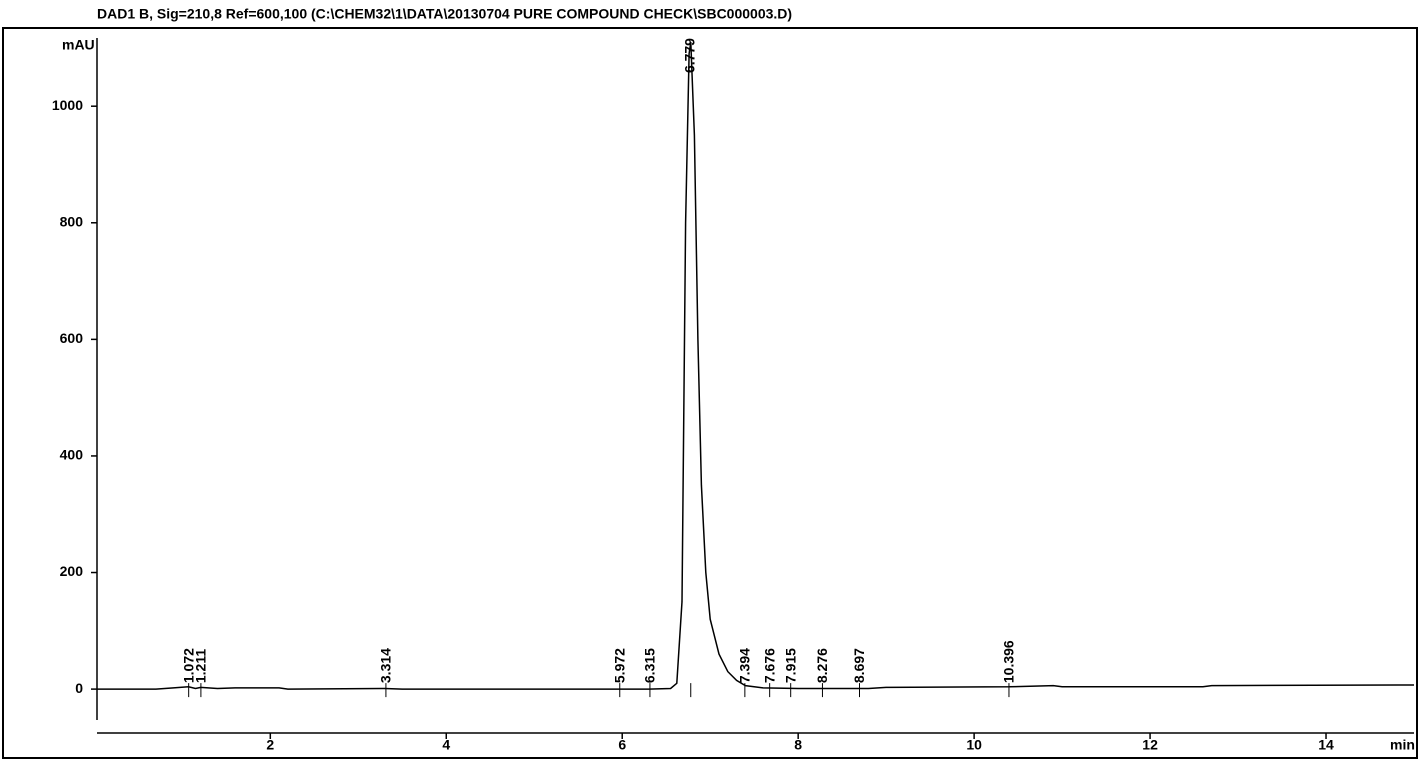 The image size is (1423, 762). Describe the element at coordinates (745, 665) in the screenshot. I see `peak-label: 7.394` at that location.